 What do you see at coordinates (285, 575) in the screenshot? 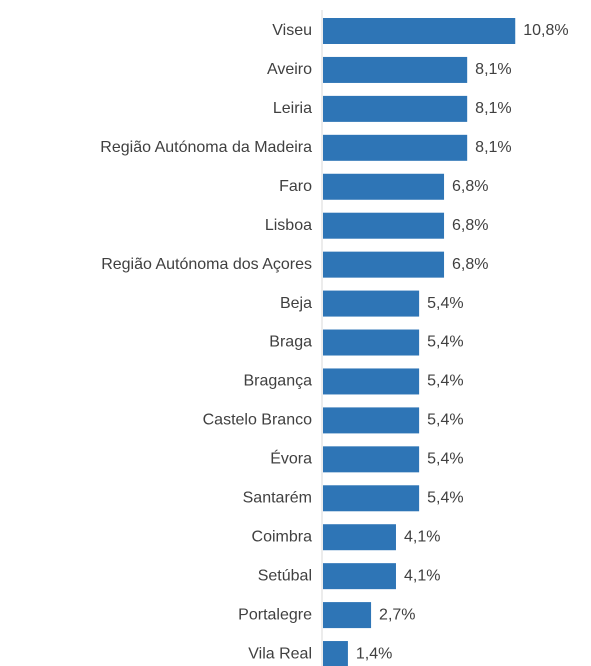
I see `category-label: Setúbal` at bounding box center [285, 575].